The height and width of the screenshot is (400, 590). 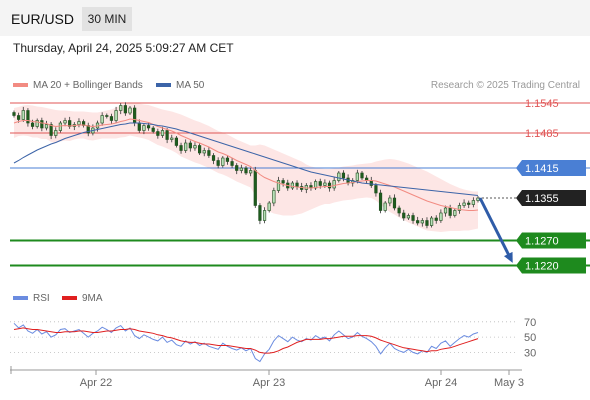 What do you see at coordinates (92, 298) in the screenshot?
I see `rsi-ma-label: 9MA` at bounding box center [92, 298].